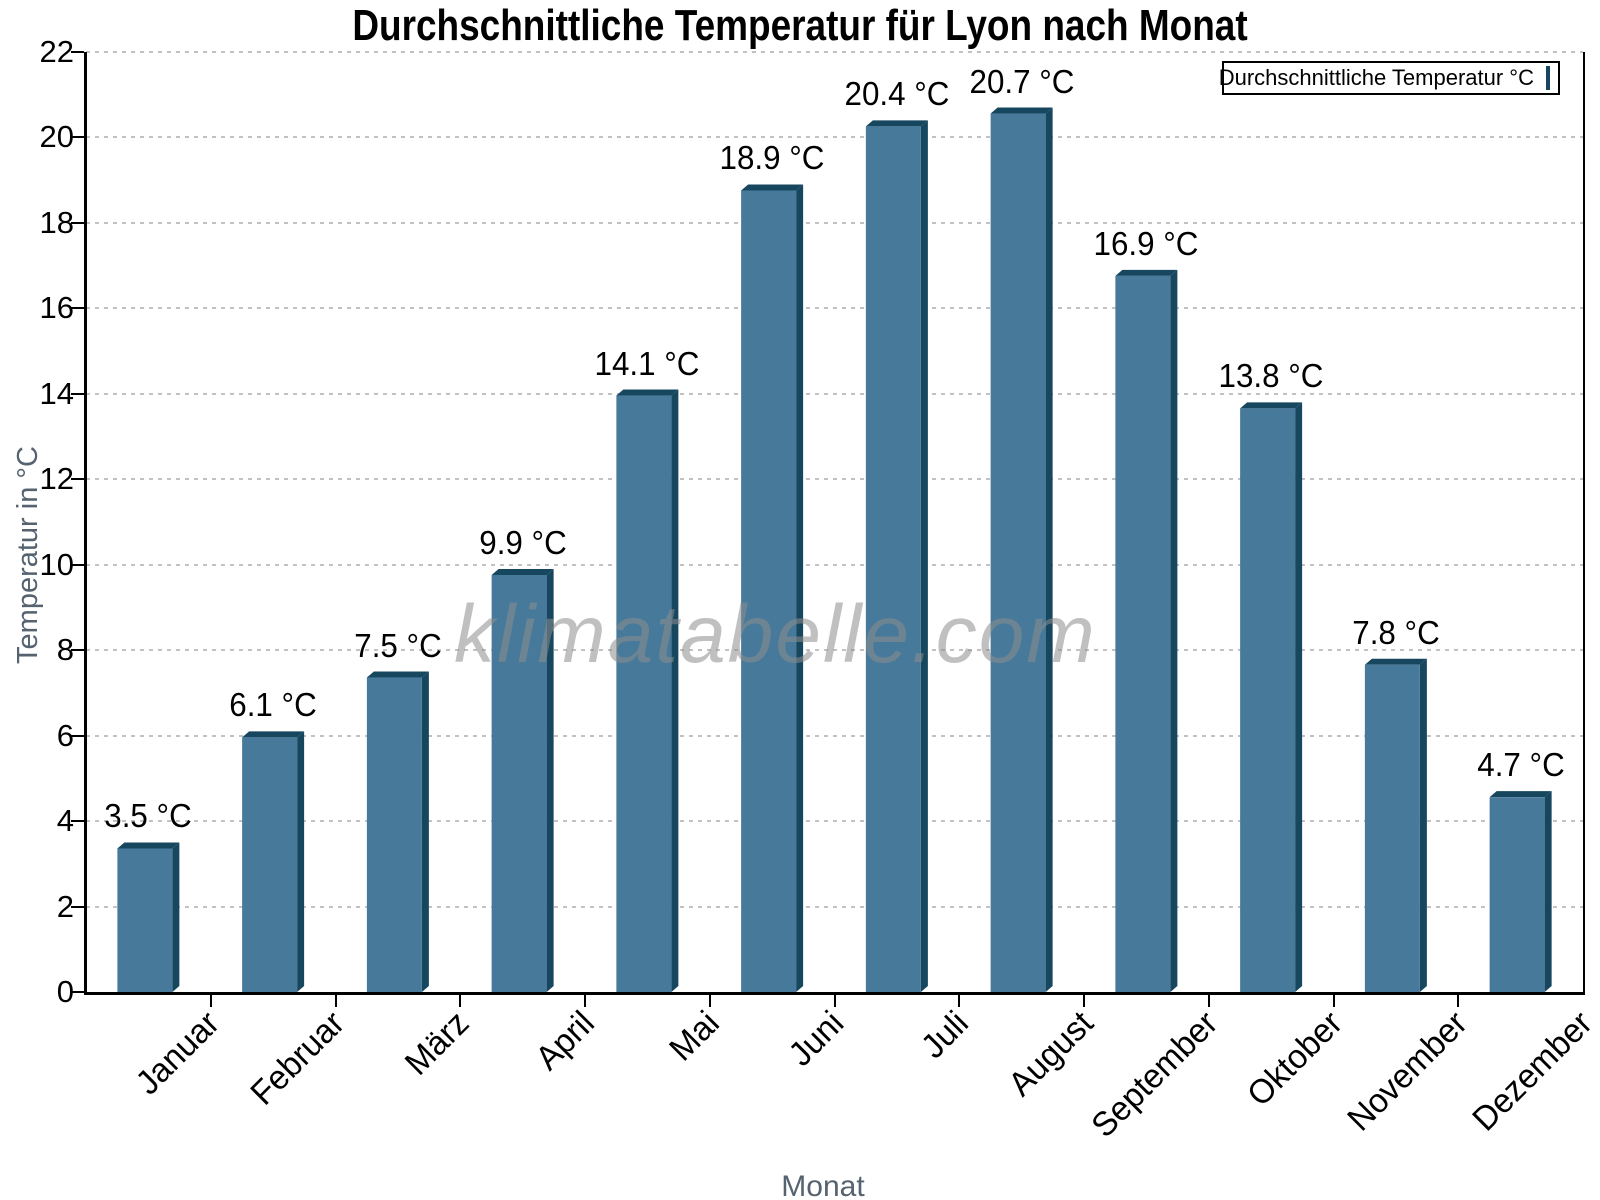 Image resolution: width=1600 pixels, height=1200 pixels. Describe the element at coordinates (56, 308) in the screenshot. I see `y-tick-label-16: 16` at that location.